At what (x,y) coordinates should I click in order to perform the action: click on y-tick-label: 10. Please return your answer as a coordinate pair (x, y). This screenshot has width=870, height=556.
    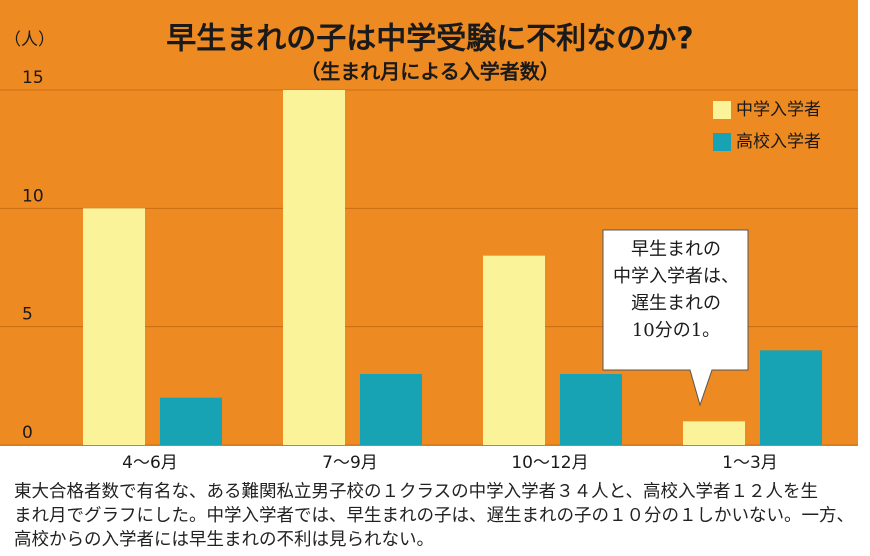
    Looking at the image, I should click on (33, 196).